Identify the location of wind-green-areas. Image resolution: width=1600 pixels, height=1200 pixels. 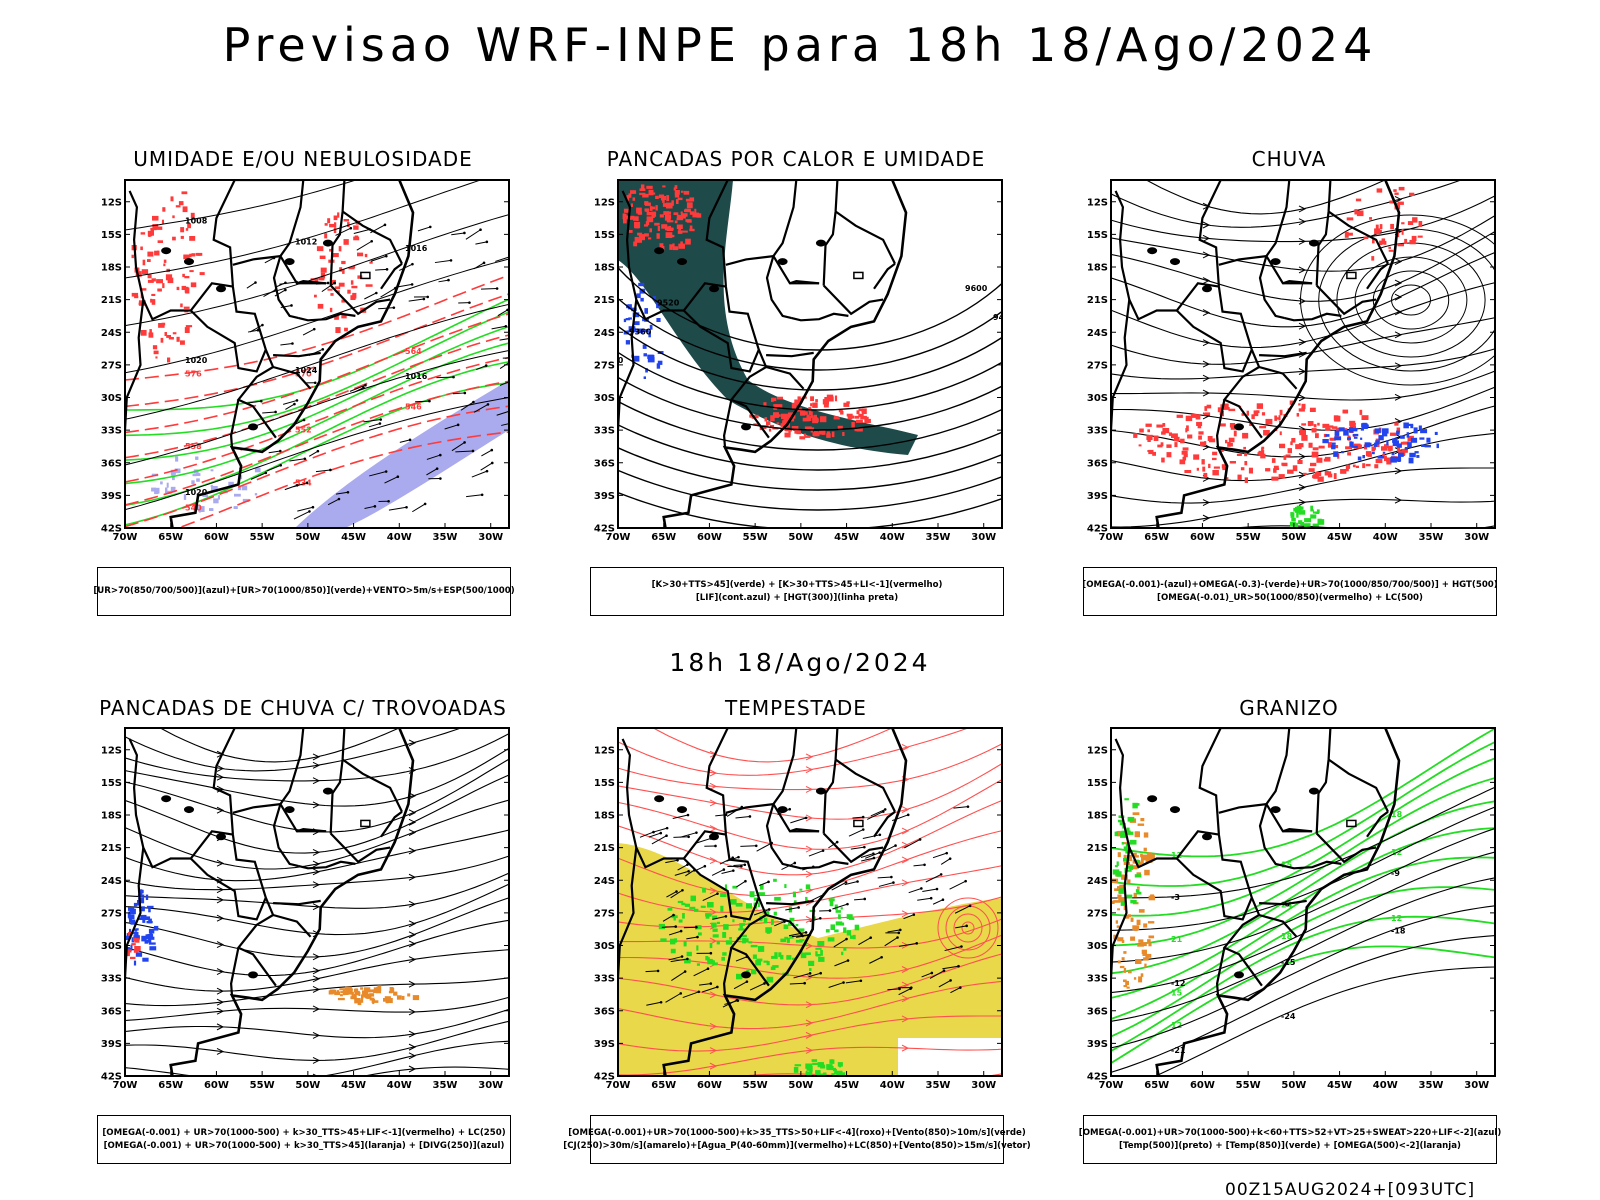
(759, 930).